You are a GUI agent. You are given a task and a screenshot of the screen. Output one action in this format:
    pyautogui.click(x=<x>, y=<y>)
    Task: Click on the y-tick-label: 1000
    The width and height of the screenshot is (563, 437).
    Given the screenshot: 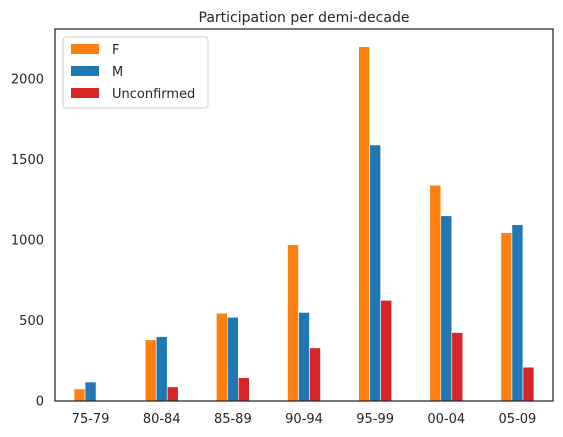 What is the action you would take?
    pyautogui.click(x=27, y=240)
    